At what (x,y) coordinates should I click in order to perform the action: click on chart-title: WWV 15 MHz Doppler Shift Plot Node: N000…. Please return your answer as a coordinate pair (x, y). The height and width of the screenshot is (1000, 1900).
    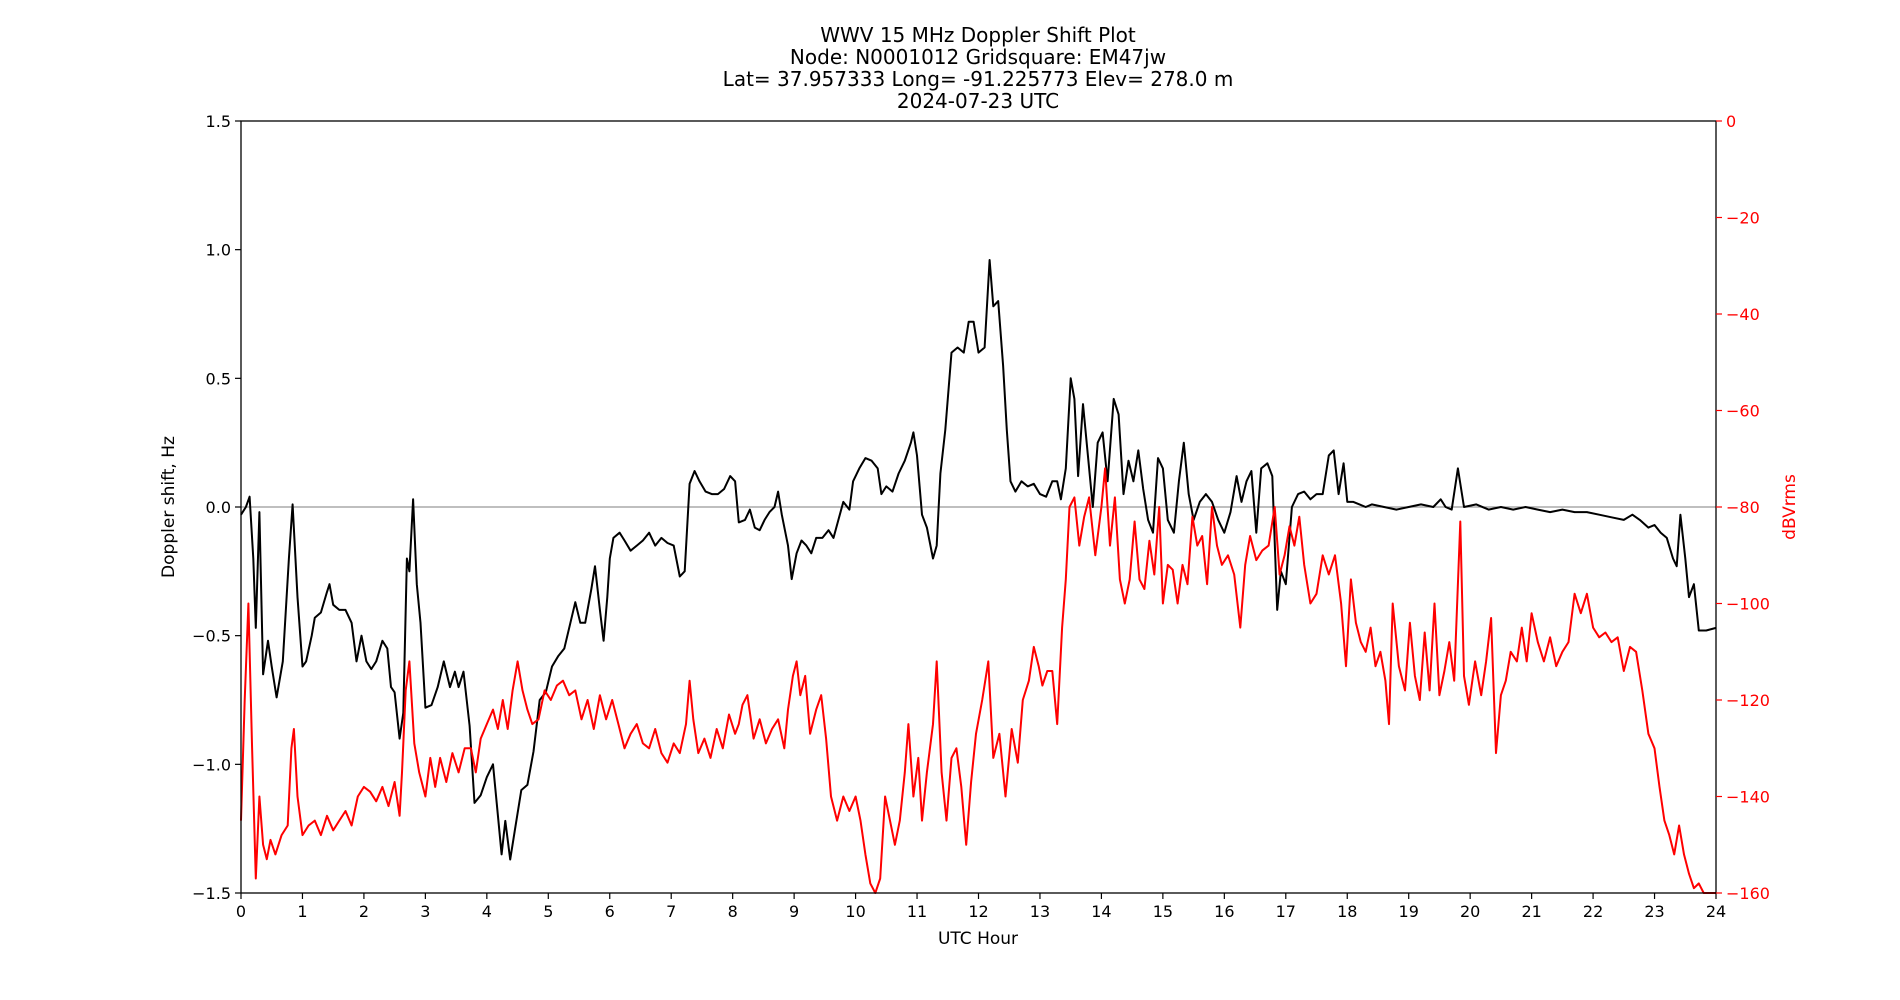
    Looking at the image, I should click on (978, 68).